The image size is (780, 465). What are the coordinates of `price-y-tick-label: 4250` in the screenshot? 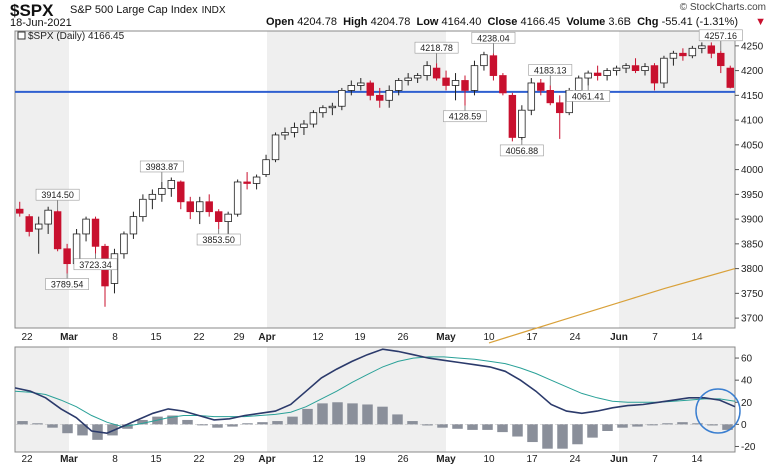 It's located at (752, 46).